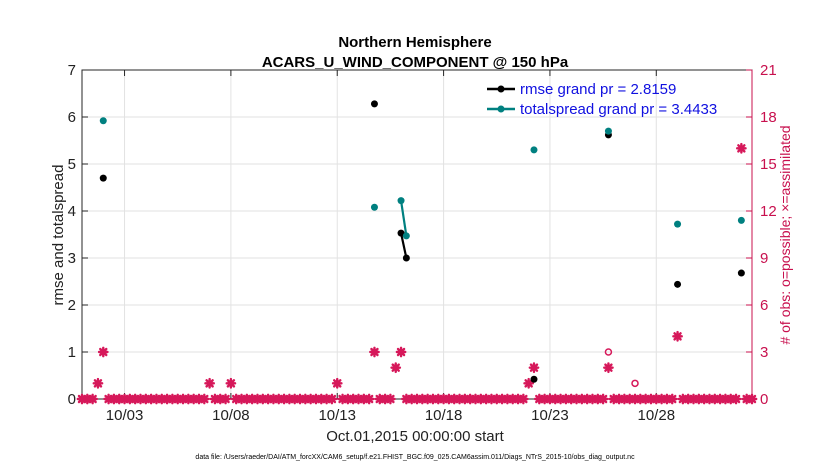 The width and height of the screenshot is (830, 470). Describe the element at coordinates (72, 305) in the screenshot. I see `y-tick-label: 2` at that location.